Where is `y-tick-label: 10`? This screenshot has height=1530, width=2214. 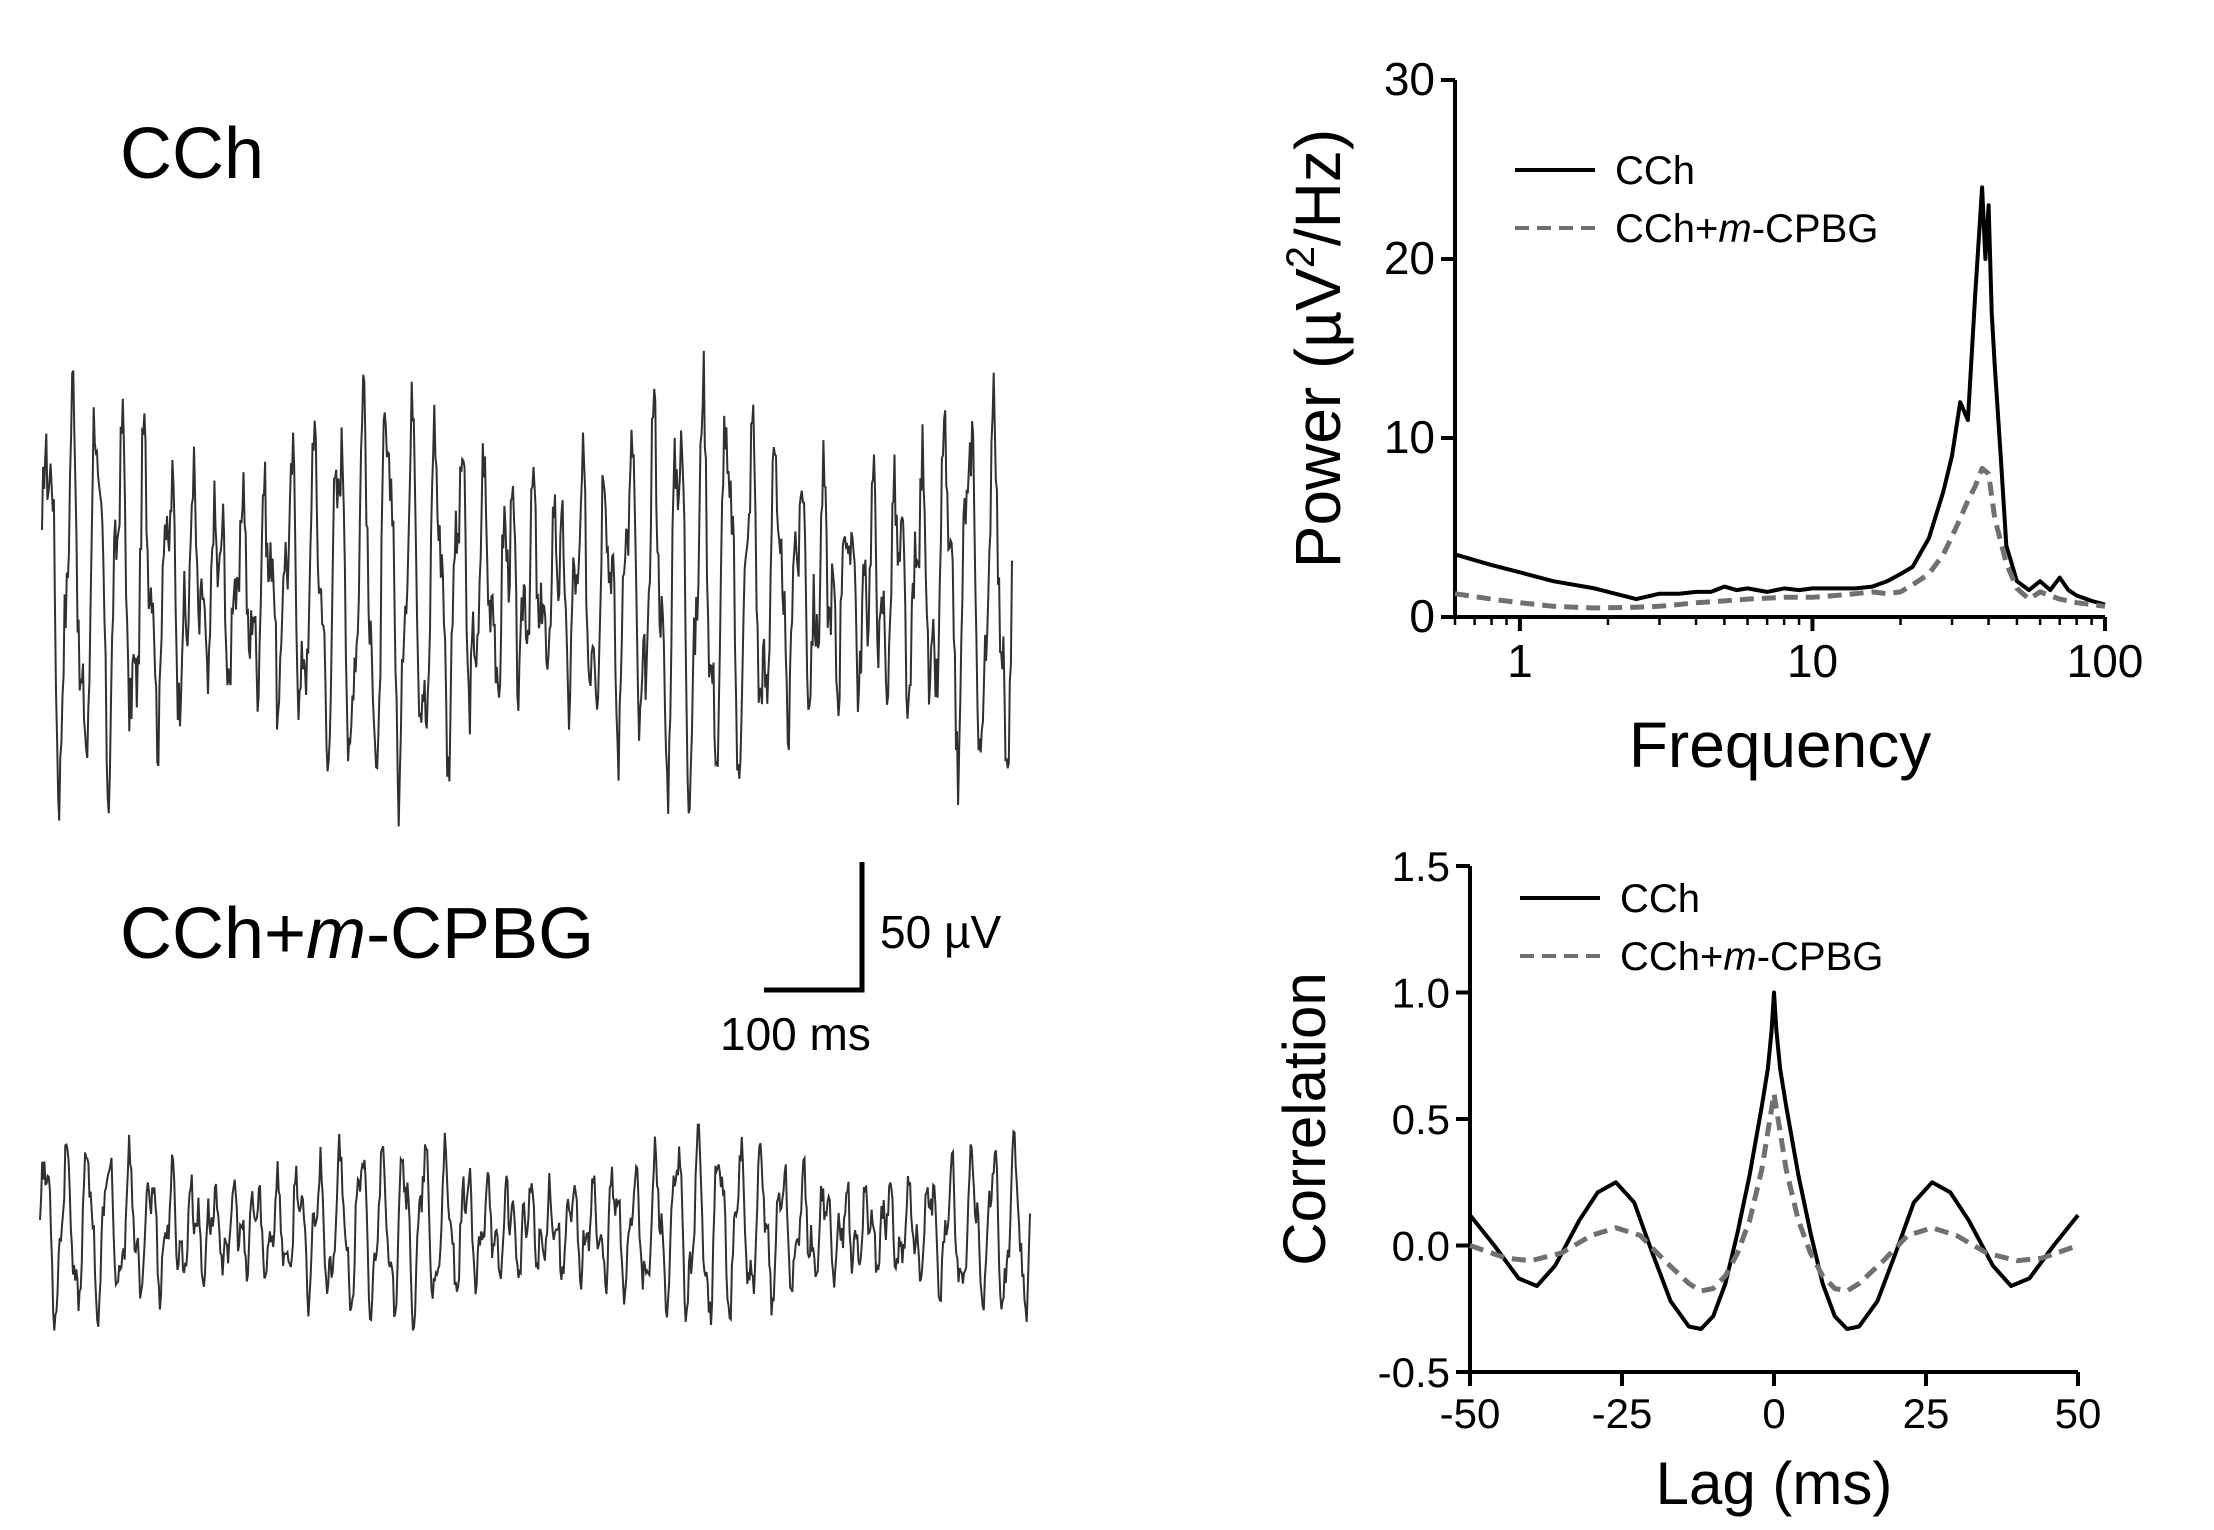 y-tick-label: 10 is located at coordinates (1409, 437).